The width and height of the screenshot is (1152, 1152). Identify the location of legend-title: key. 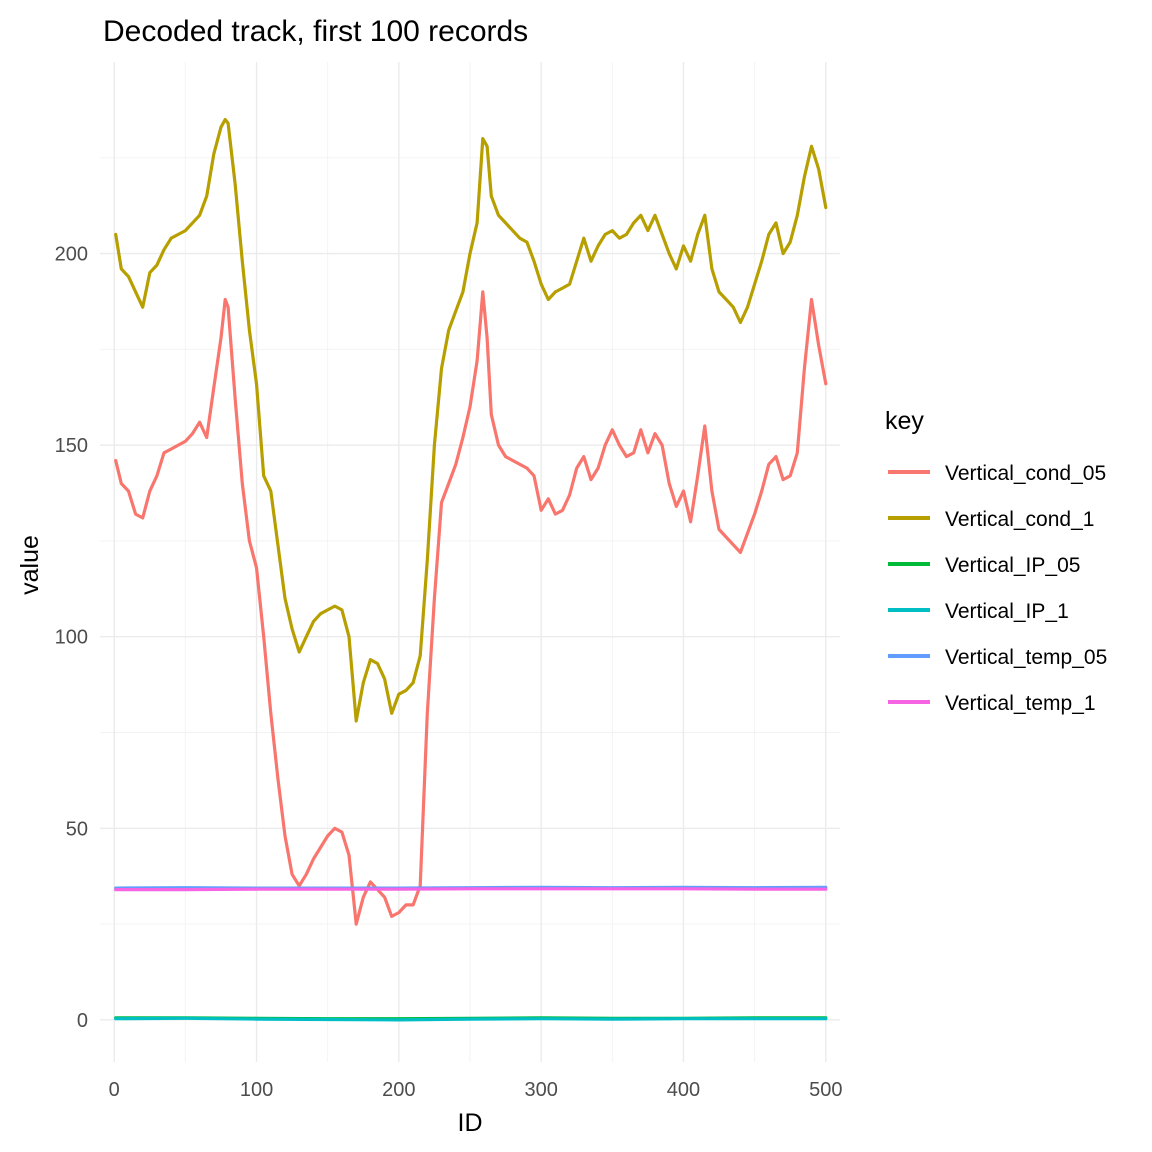
(904, 421).